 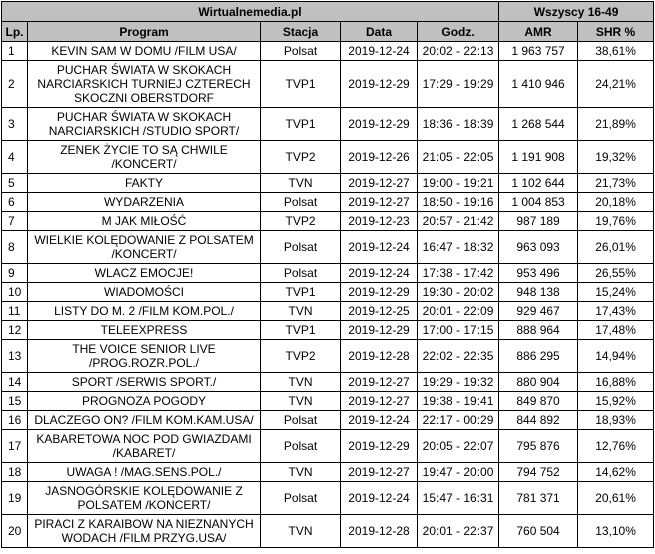 I want to click on cell-time: 20:05 - 22:07, so click(x=458, y=446).